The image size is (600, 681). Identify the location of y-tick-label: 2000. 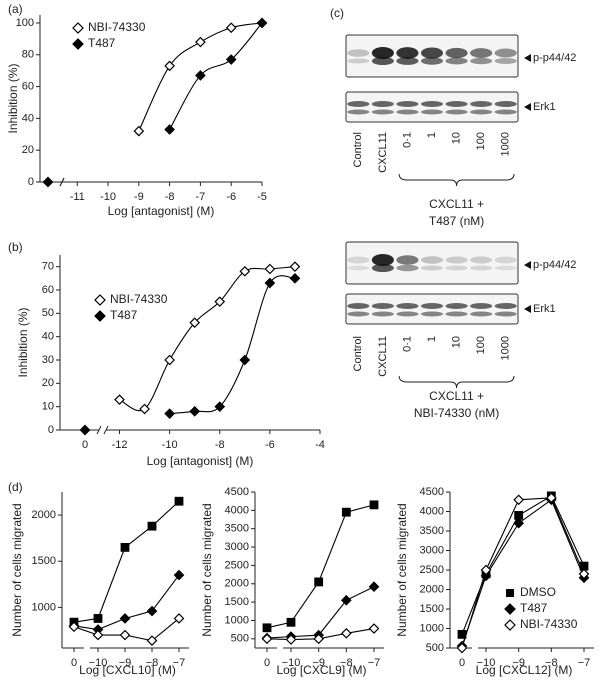
(44, 515).